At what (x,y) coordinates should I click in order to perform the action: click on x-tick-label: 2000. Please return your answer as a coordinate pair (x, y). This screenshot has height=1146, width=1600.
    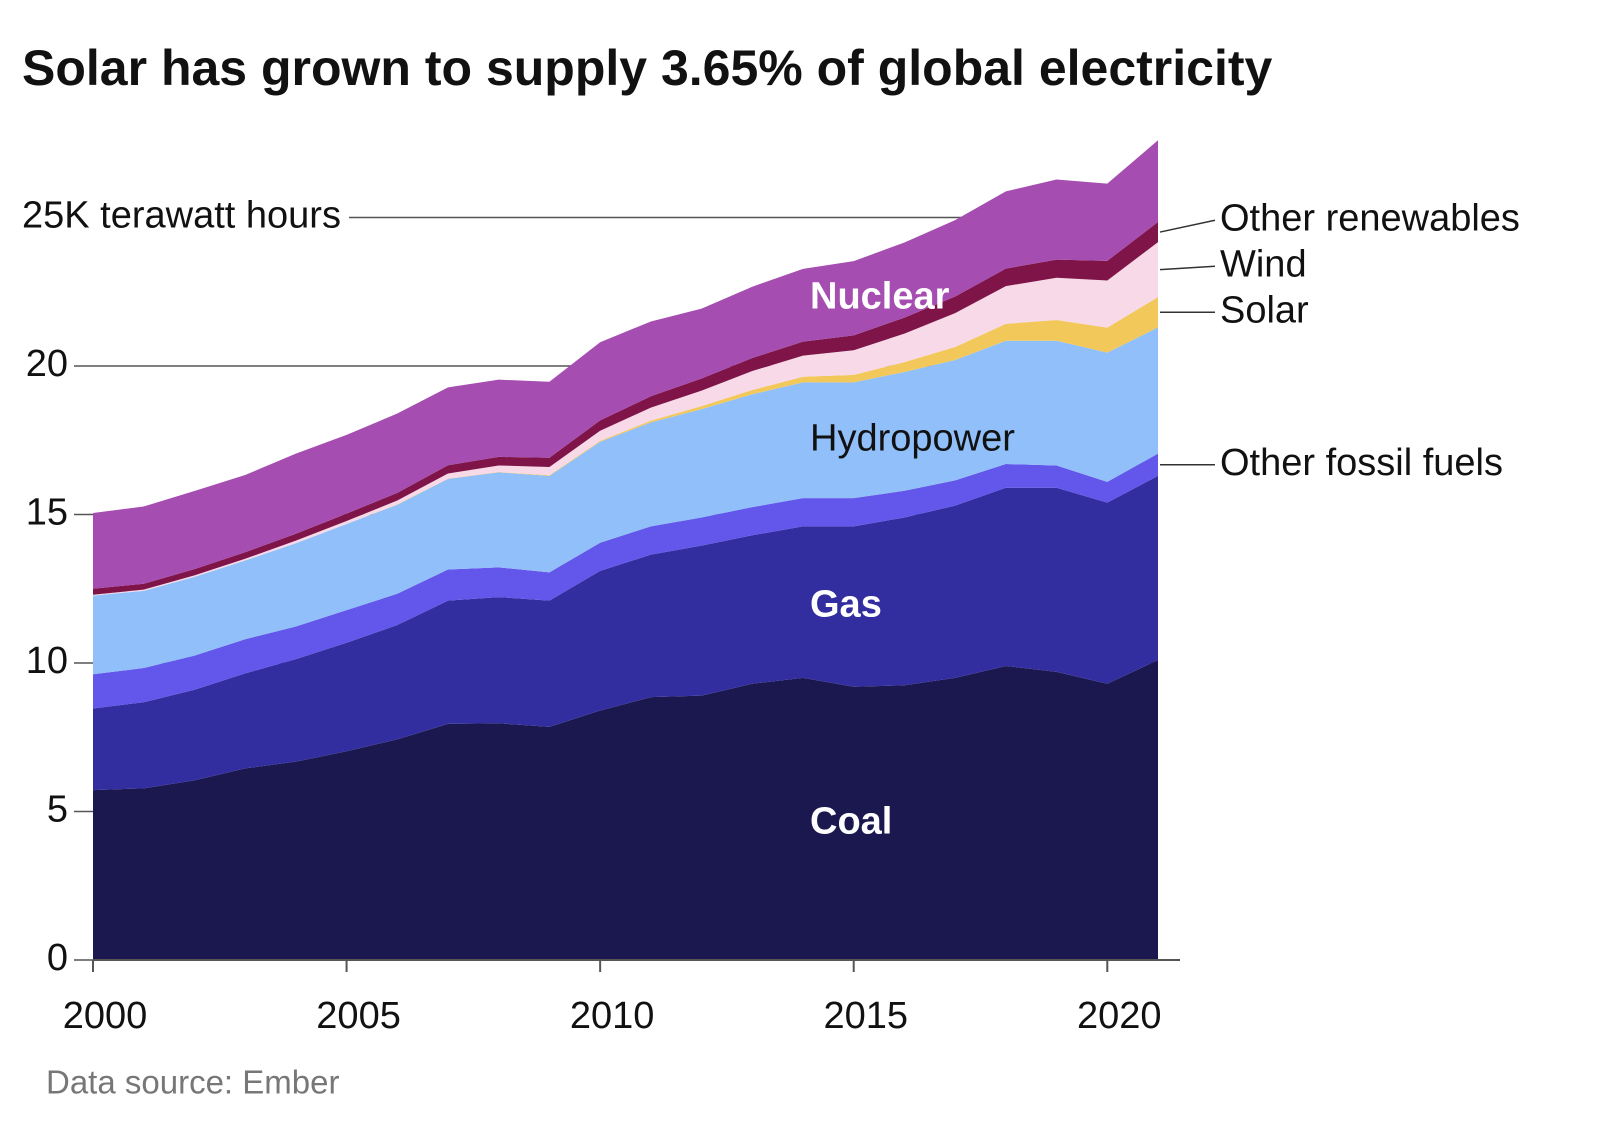
    Looking at the image, I should click on (105, 1016).